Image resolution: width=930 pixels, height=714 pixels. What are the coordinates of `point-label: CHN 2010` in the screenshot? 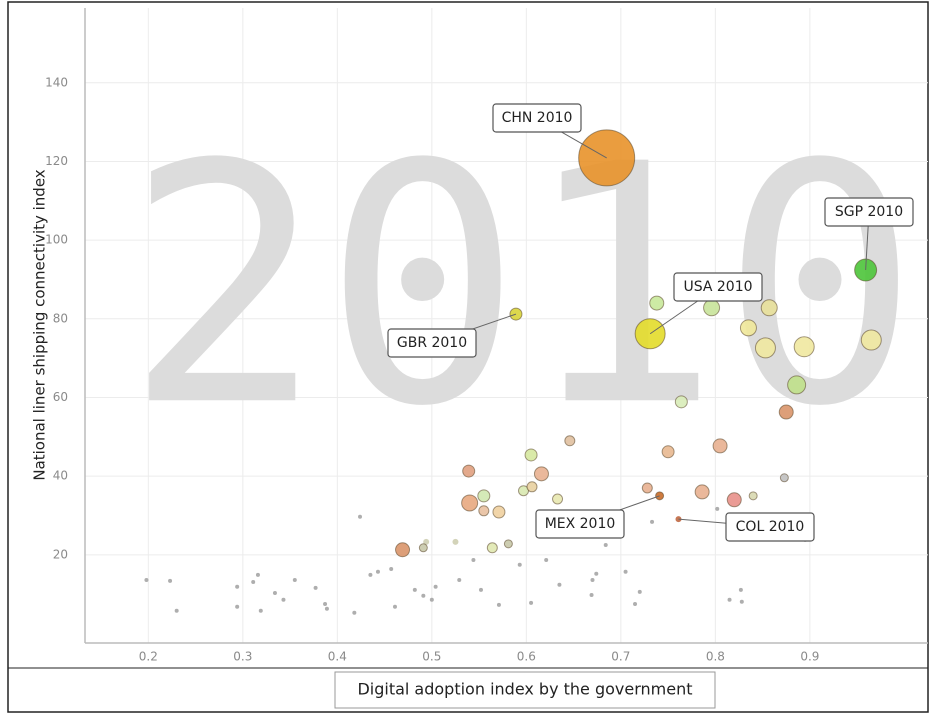 It's located at (537, 118).